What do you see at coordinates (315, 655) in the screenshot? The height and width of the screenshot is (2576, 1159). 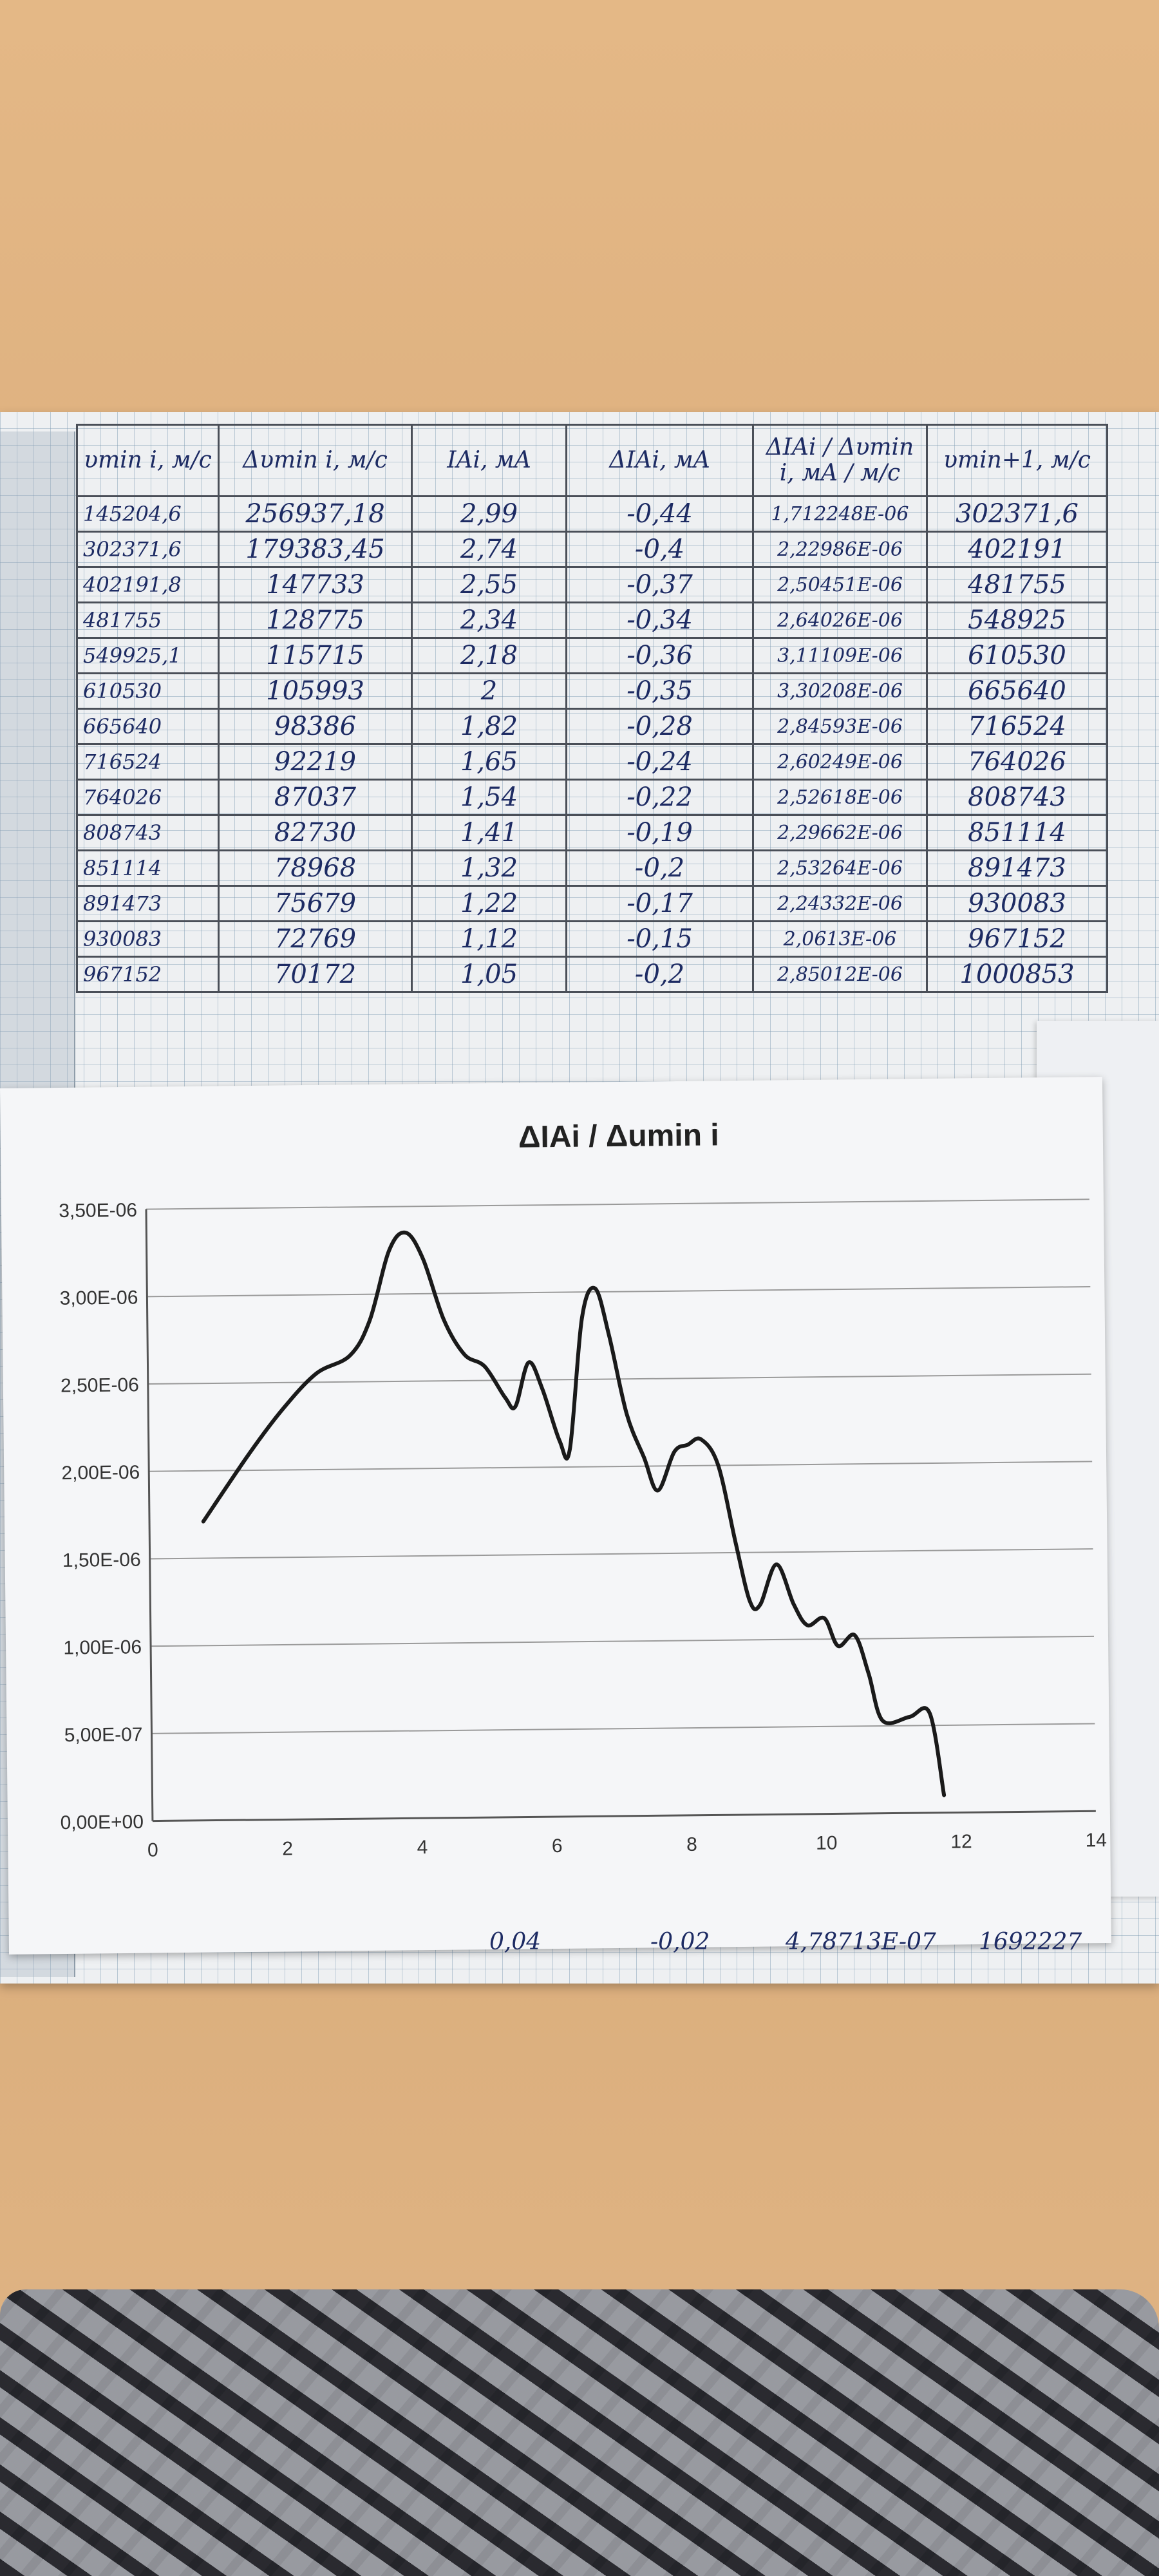 I see `table-cell: 115715` at bounding box center [315, 655].